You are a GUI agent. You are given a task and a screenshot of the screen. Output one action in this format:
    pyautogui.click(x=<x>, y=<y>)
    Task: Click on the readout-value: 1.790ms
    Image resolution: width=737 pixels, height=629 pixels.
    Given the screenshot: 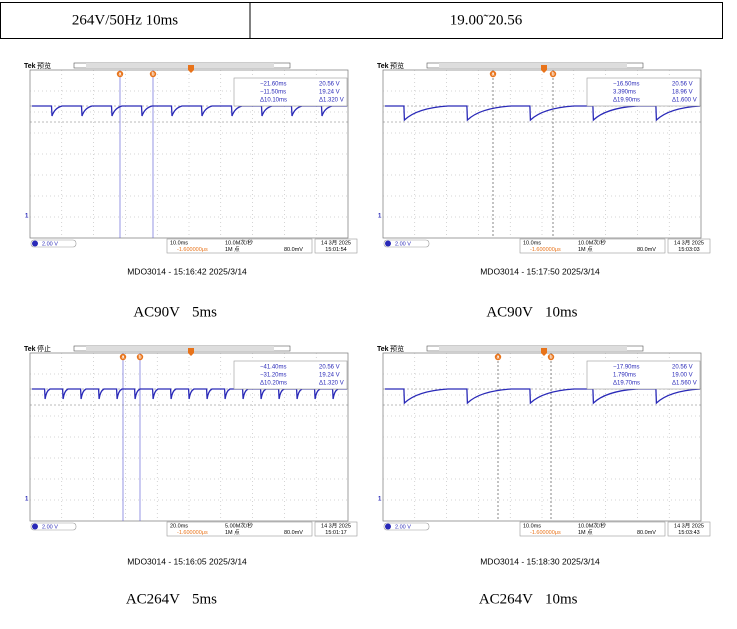 What is the action you would take?
    pyautogui.click(x=624, y=376)
    